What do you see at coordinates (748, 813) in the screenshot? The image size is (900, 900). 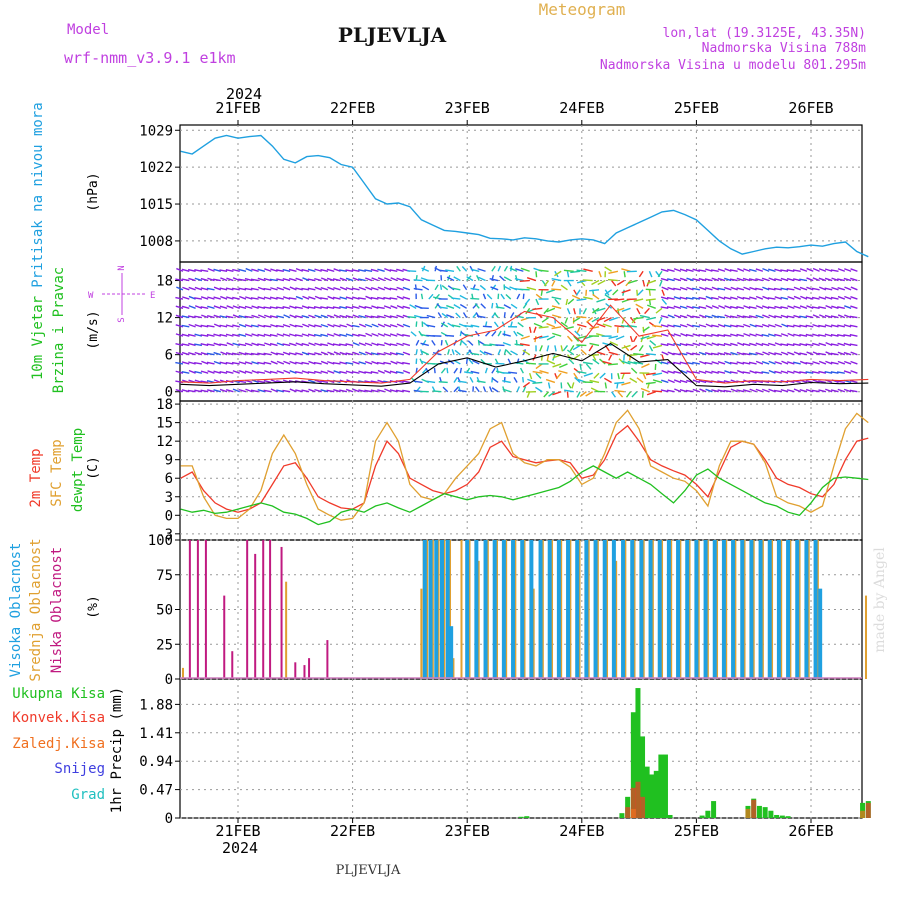 I see `precip-bar` at bounding box center [748, 813].